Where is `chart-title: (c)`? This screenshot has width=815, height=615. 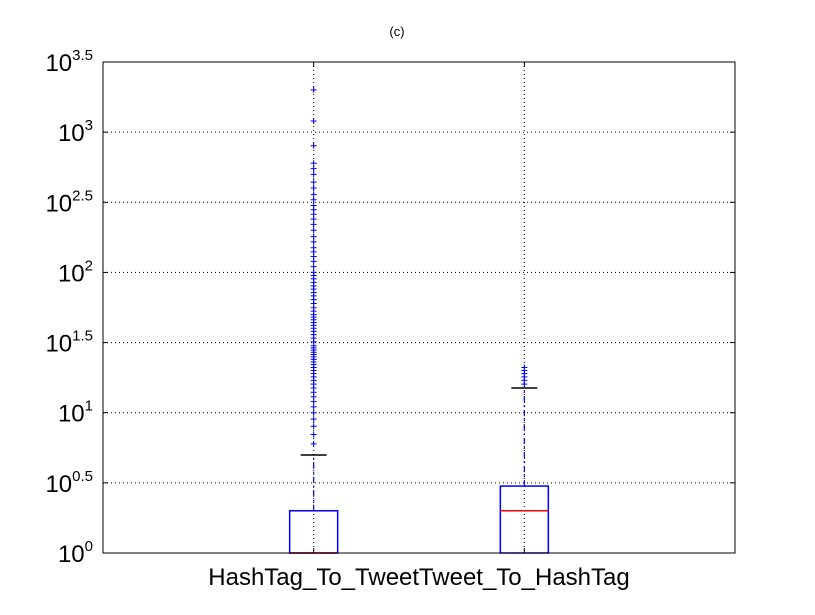
chart-title: (c) is located at coordinates (396, 31).